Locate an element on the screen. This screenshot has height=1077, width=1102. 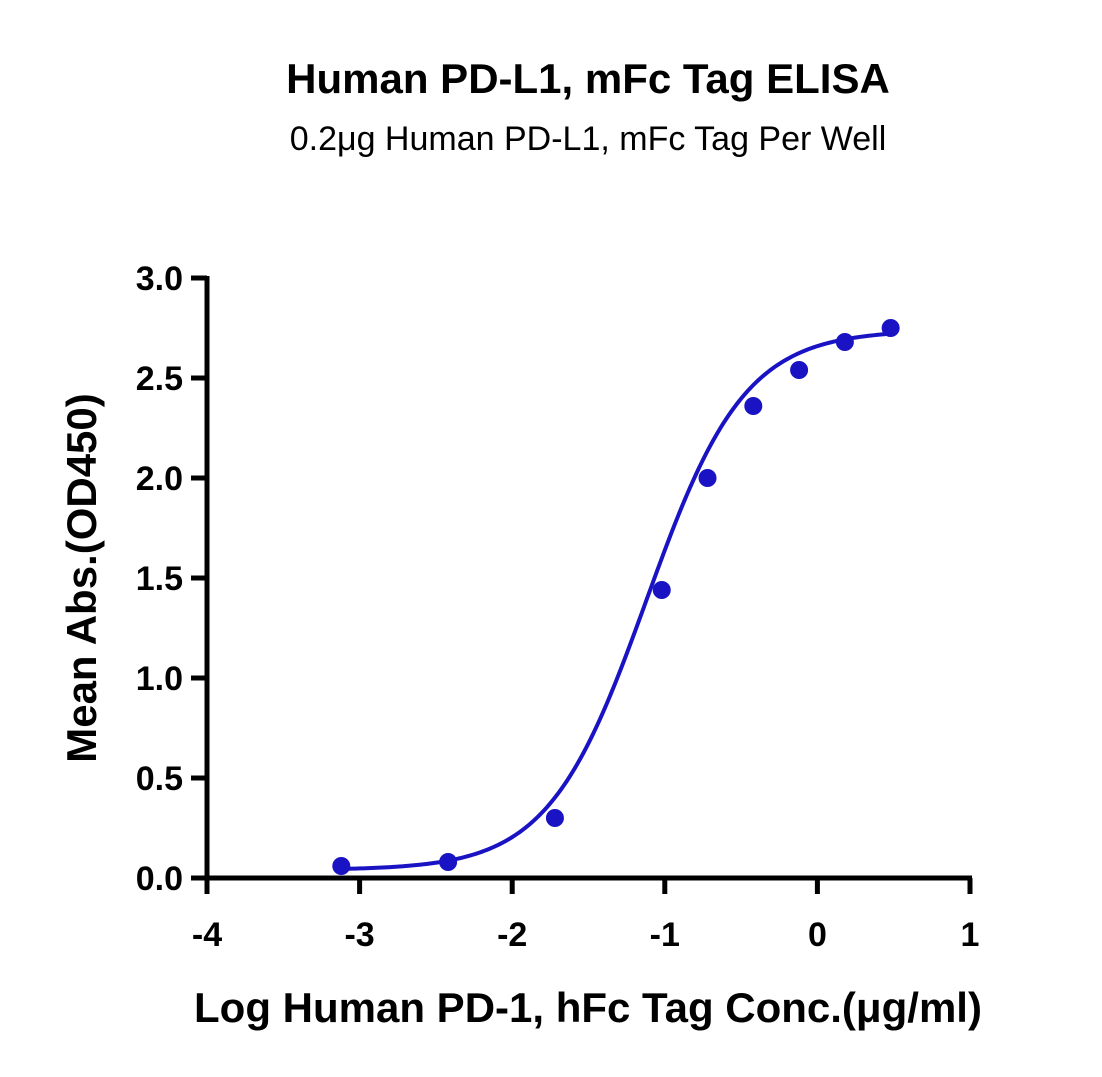
x-axis-ticks: -4 -3 -2 -1 0 1 is located at coordinates (586, 916).